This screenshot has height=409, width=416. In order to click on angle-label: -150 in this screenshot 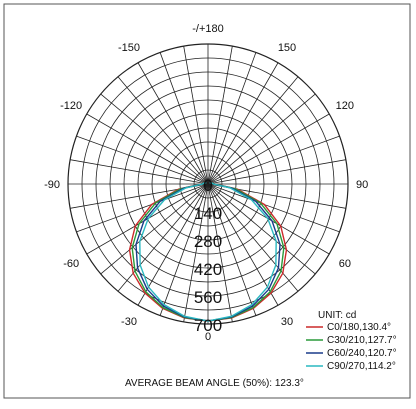, I will do `click(129, 48)`.